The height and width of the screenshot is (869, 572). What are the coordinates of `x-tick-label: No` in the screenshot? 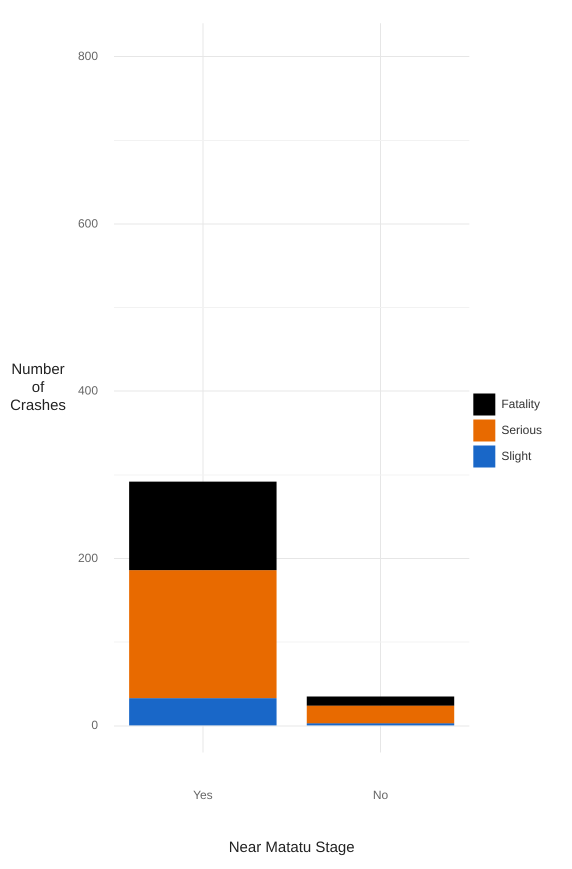 It's located at (380, 795).